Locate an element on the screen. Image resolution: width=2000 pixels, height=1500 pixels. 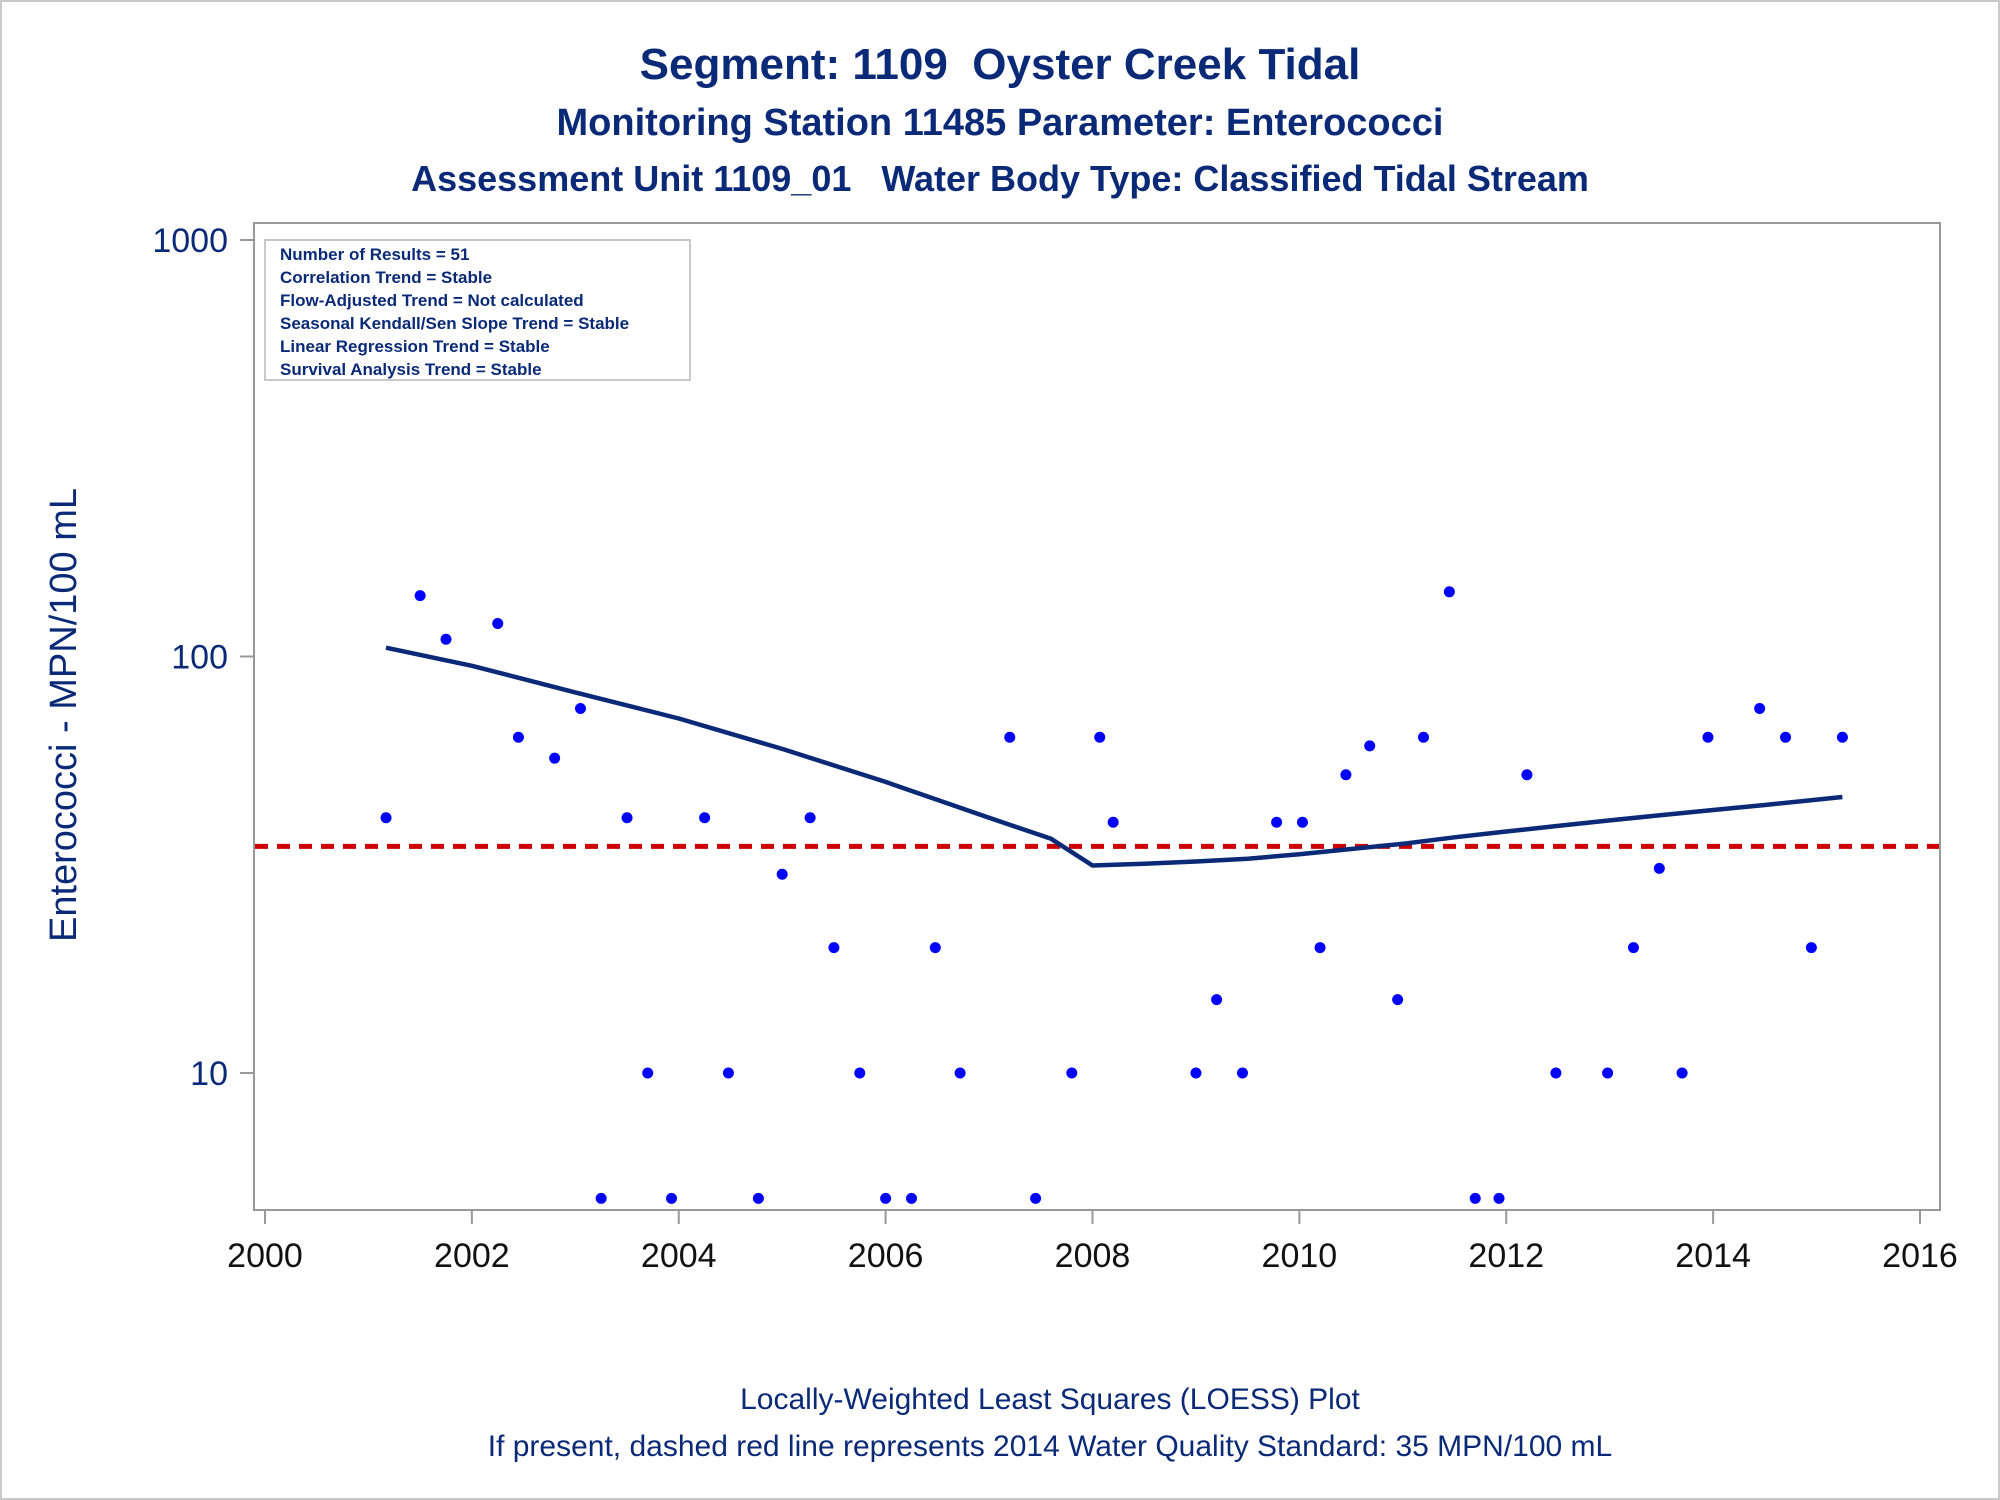
x-tick-label: 2000 is located at coordinates (265, 1256).